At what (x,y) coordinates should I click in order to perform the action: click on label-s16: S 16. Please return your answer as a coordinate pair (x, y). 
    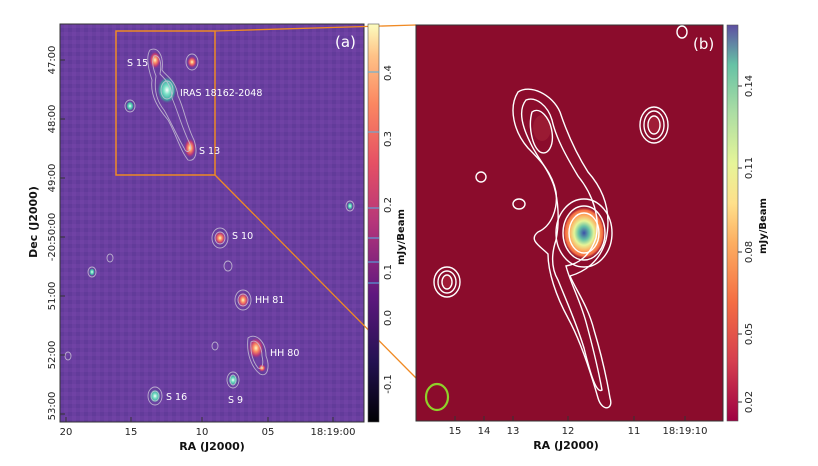
    Looking at the image, I should click on (176, 397).